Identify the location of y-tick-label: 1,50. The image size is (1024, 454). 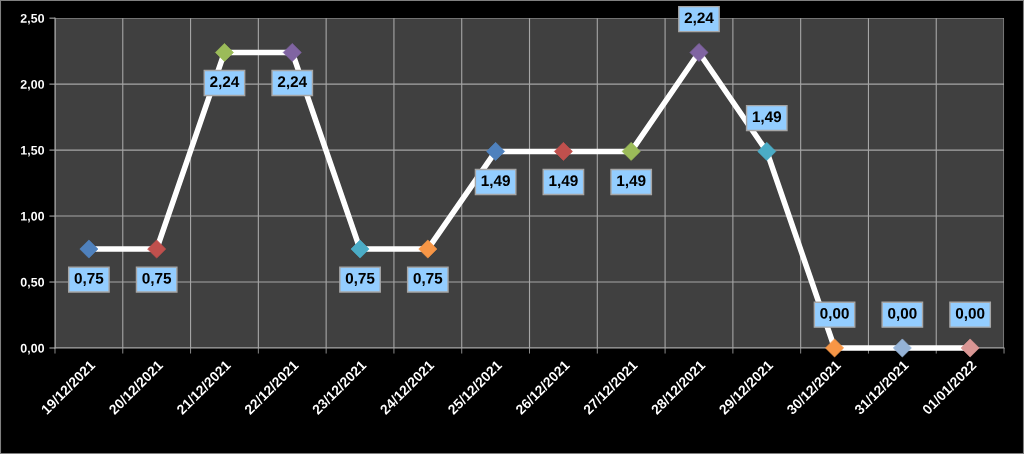
(33, 151).